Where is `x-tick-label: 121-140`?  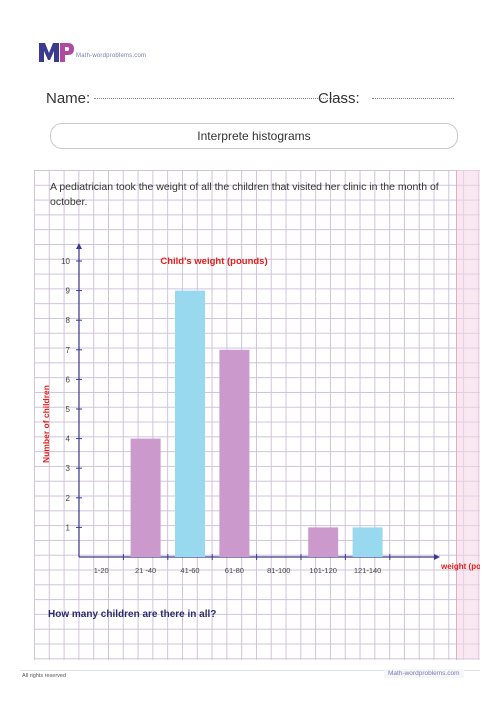
x-tick-label: 121-140 is located at coordinates (368, 570).